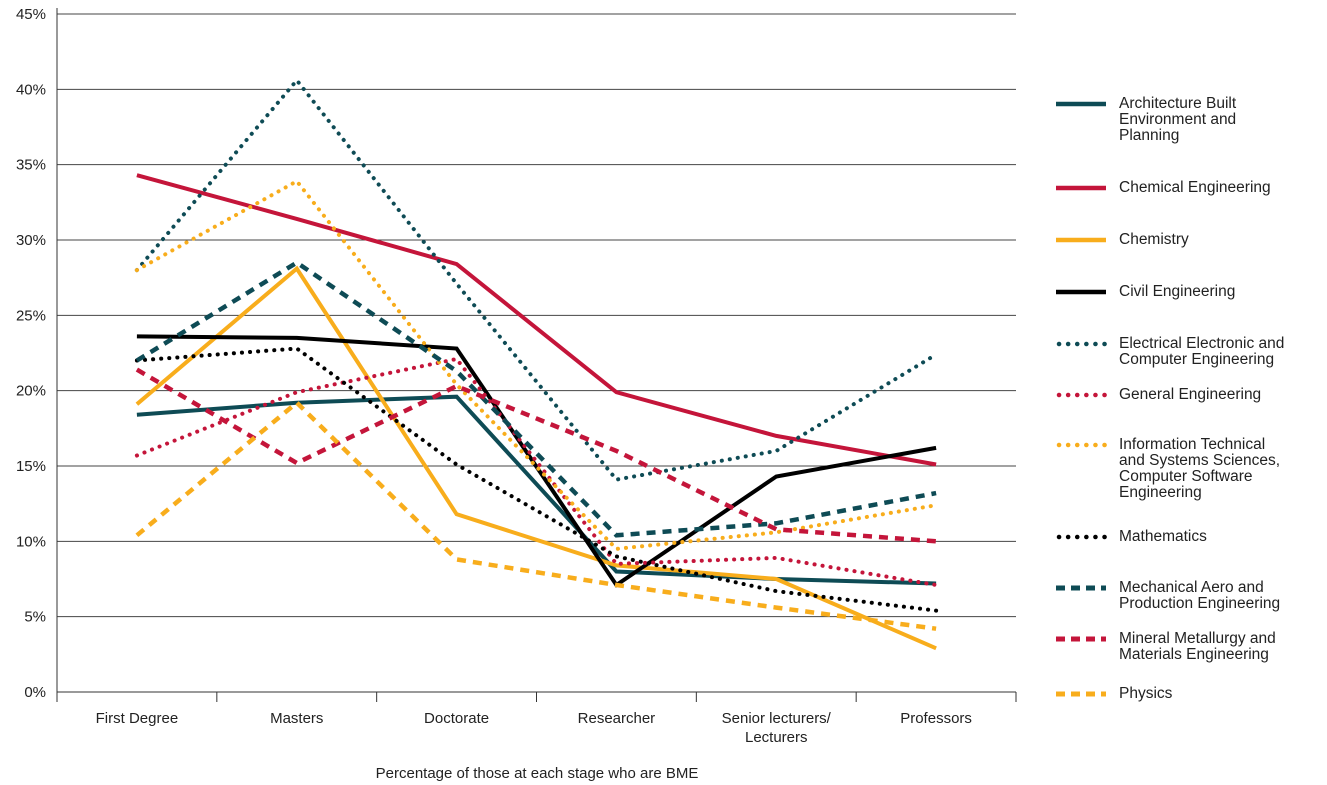 This screenshot has height=785, width=1327. Describe the element at coordinates (777, 728) in the screenshot. I see `x-tick-label: Senior lecturers/Lecturers` at that location.